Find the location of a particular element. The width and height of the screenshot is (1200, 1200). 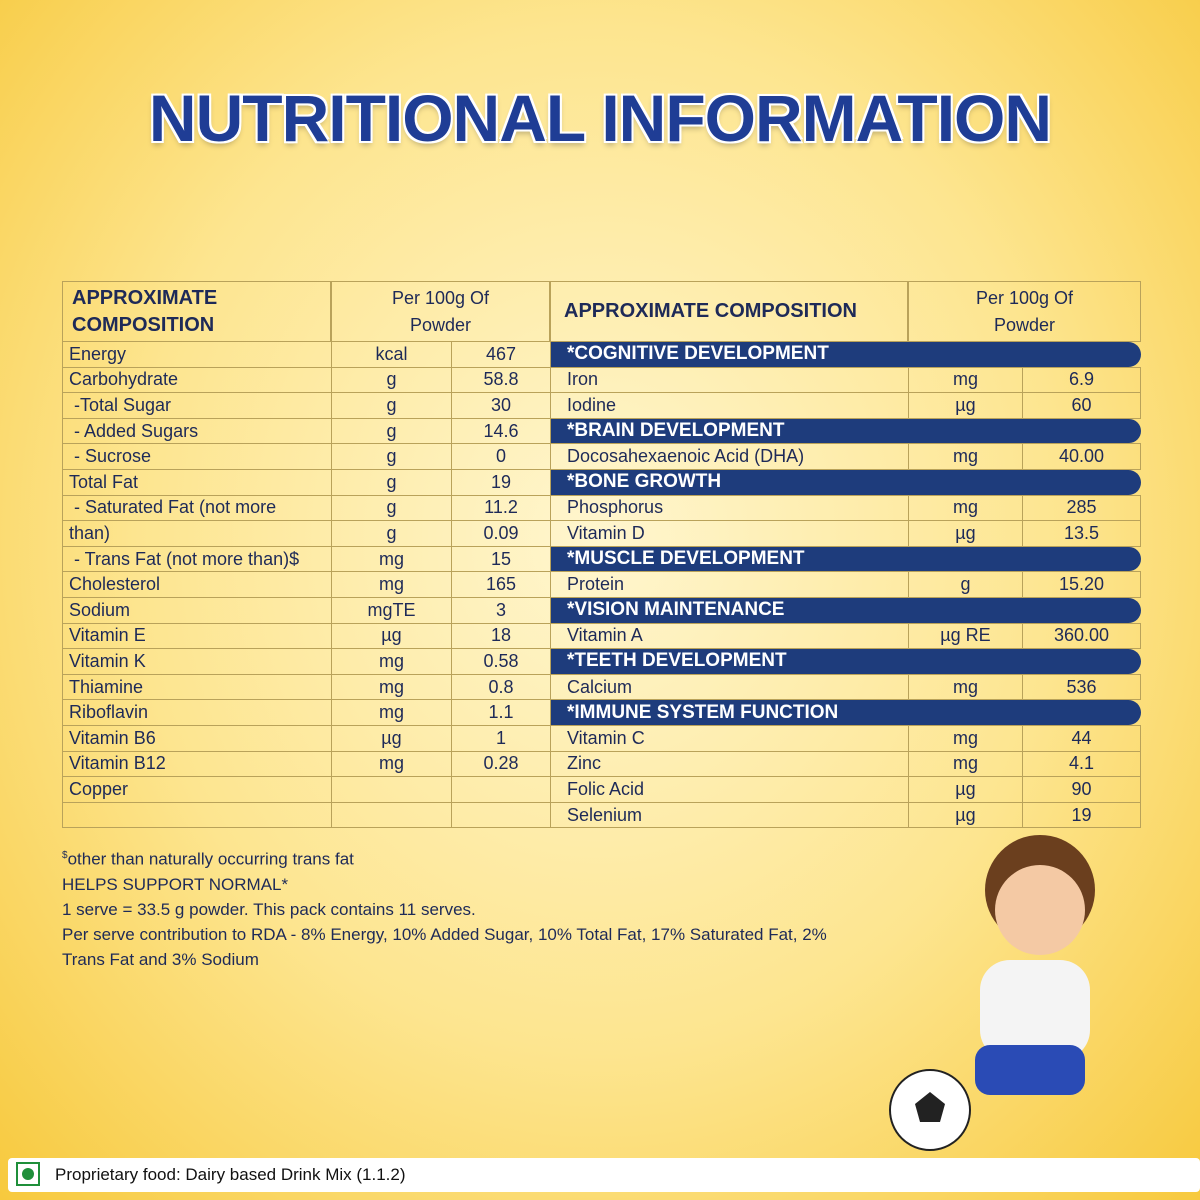

row-label: Sodium is located at coordinates (197, 610).